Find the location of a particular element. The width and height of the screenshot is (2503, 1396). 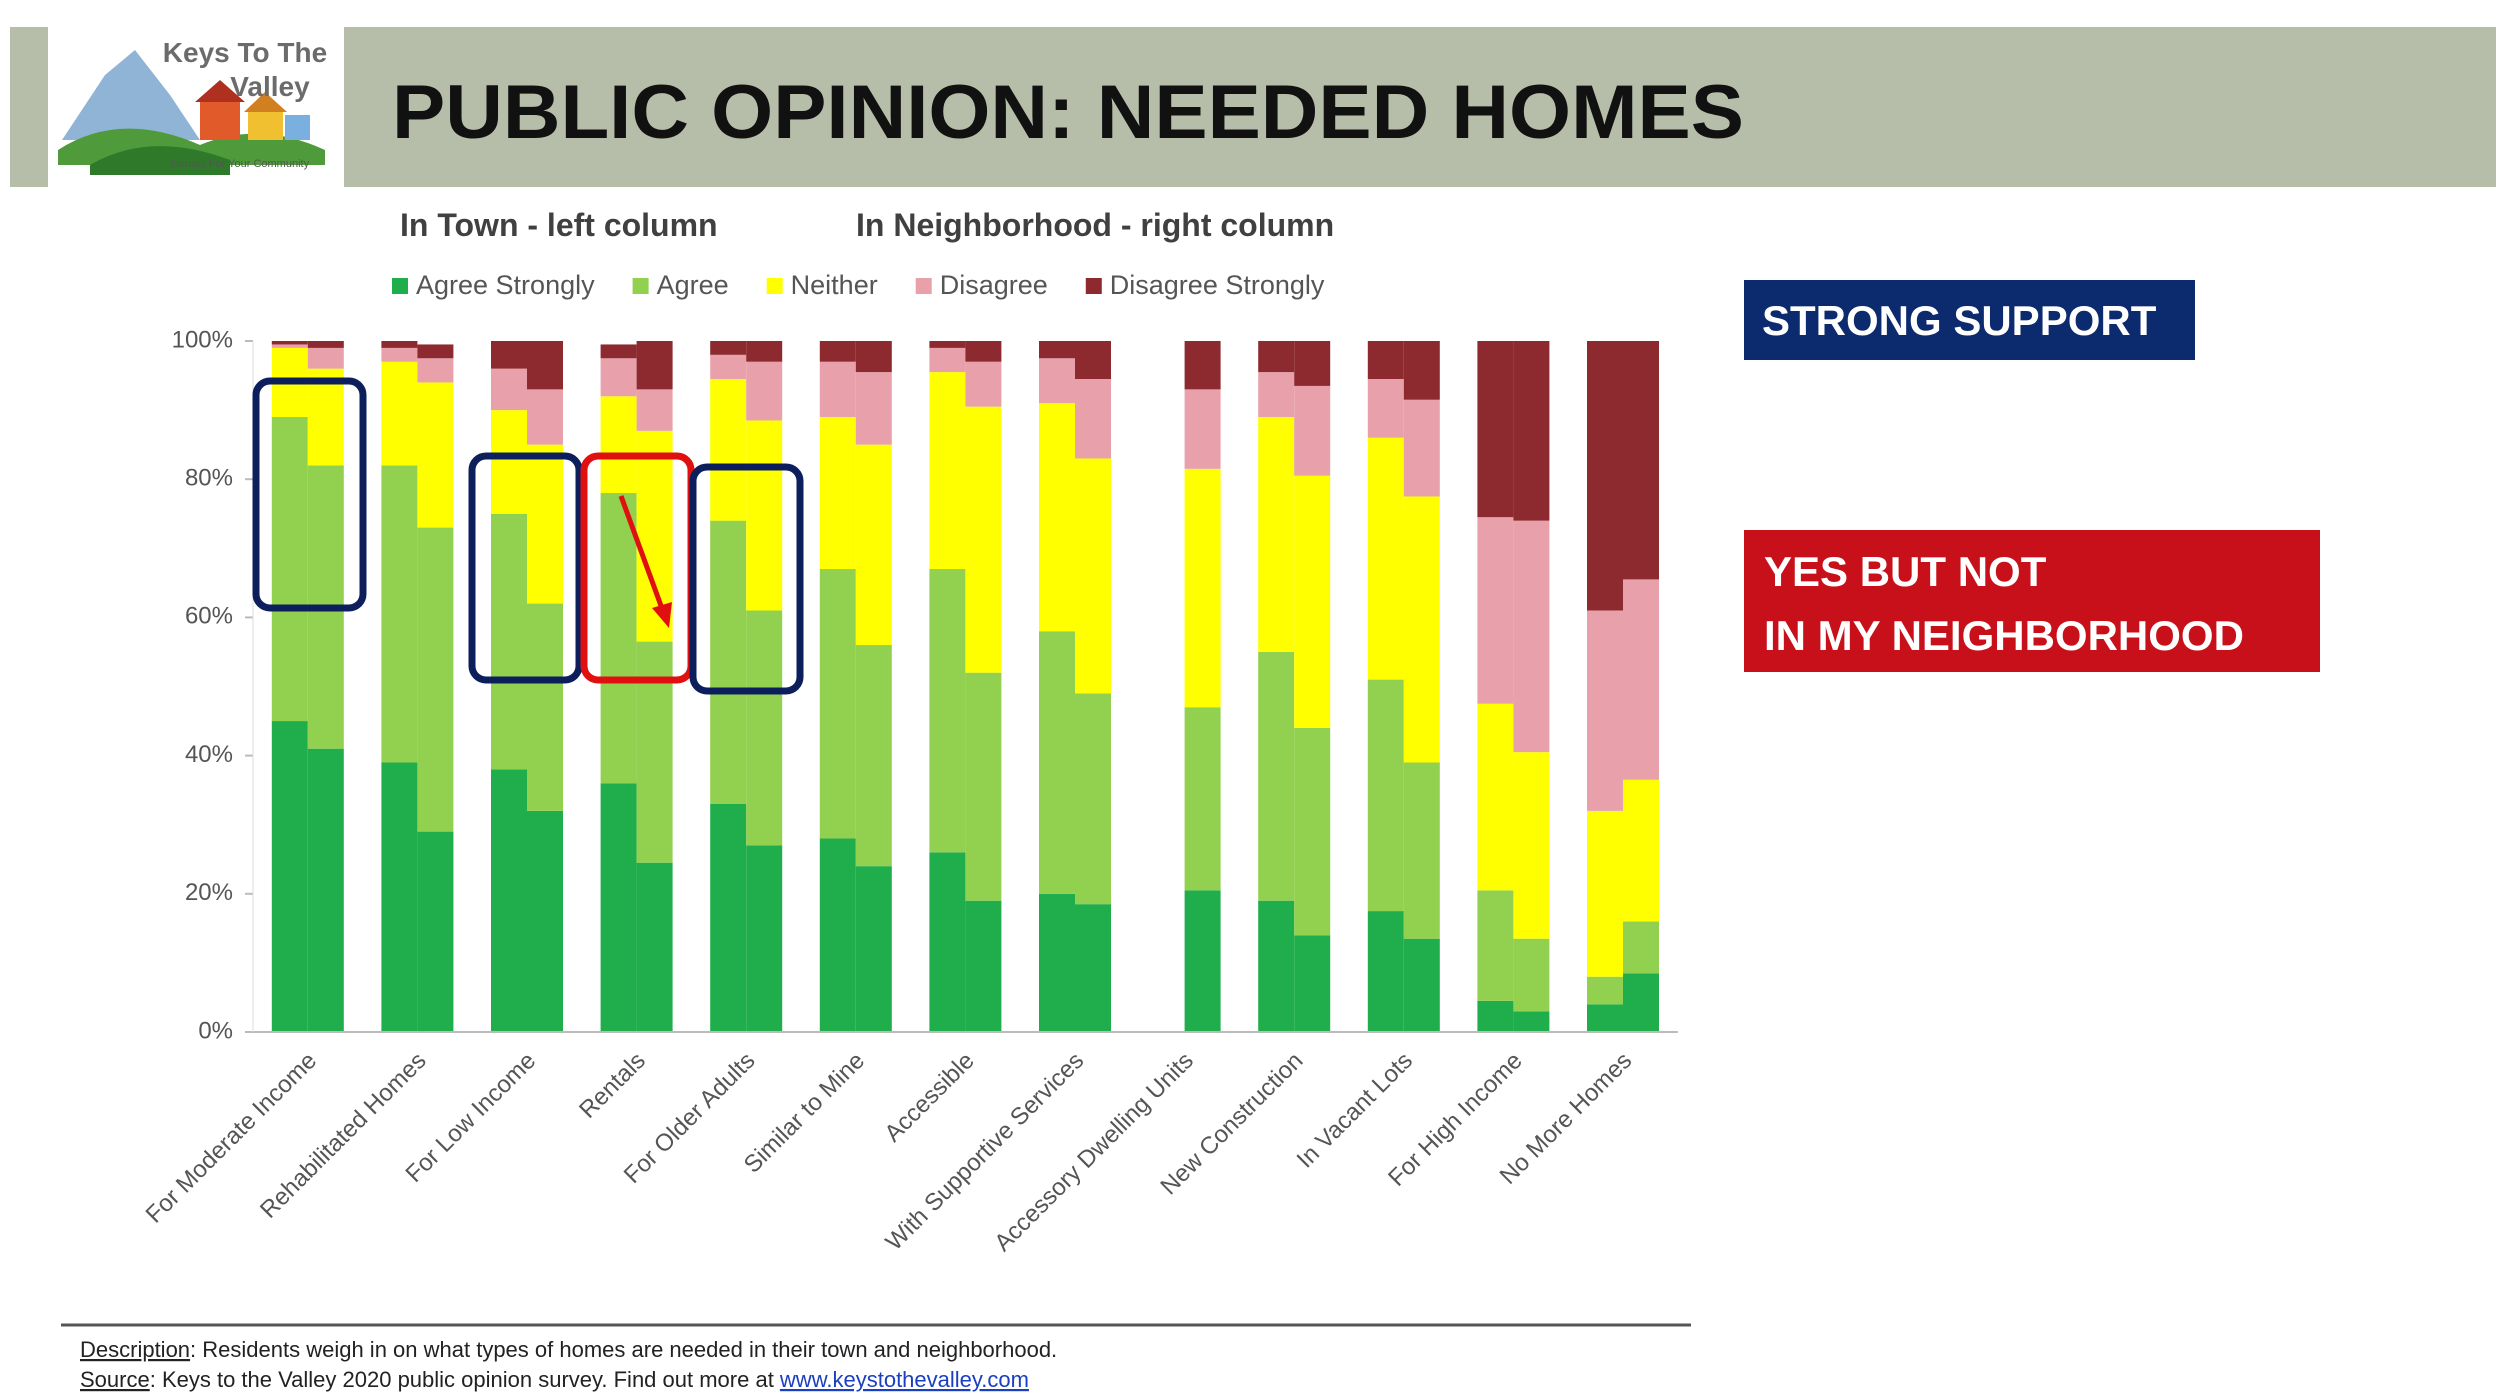

subtitle: In Neighborhood - right column is located at coordinates (1095, 225).